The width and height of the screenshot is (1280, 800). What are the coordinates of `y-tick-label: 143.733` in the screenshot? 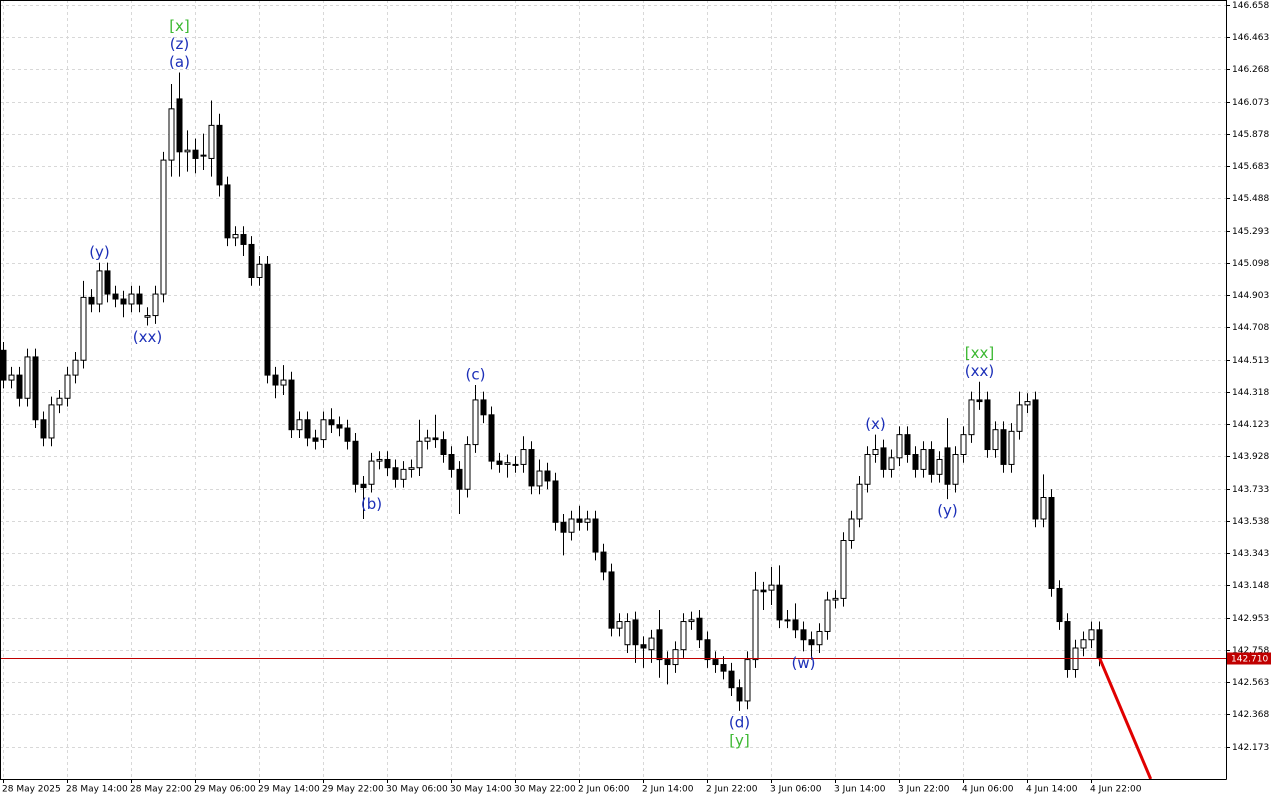 It's located at (1250, 490).